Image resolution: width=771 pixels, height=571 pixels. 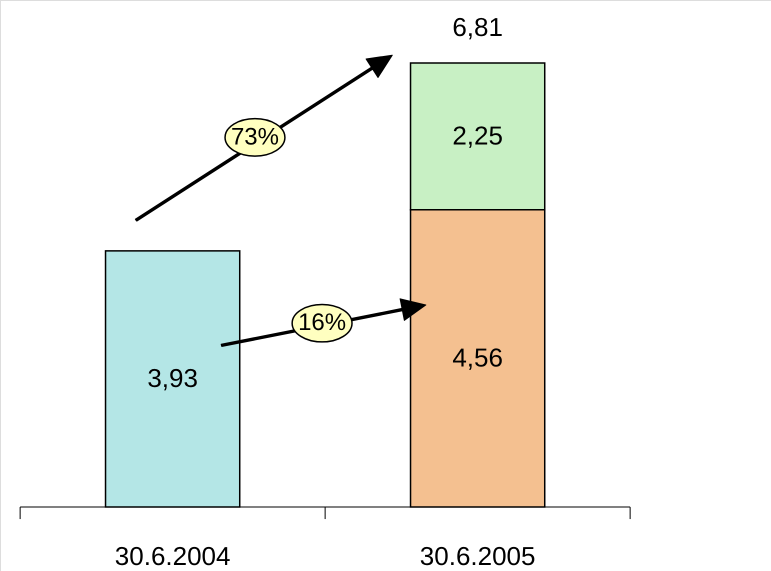 I want to click on annotation: 73%, so click(x=255, y=136).